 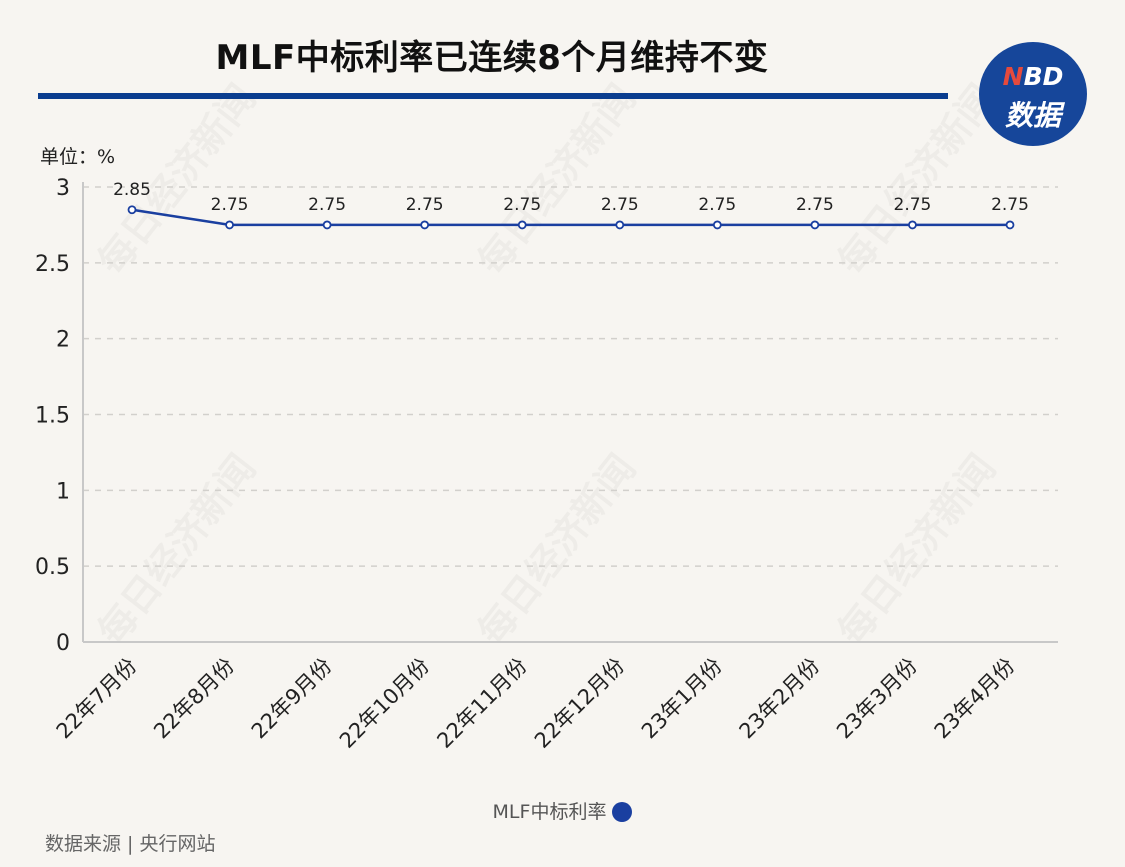 What do you see at coordinates (384, 703) in the screenshot?
I see `x-tick-label: 22年10月份` at bounding box center [384, 703].